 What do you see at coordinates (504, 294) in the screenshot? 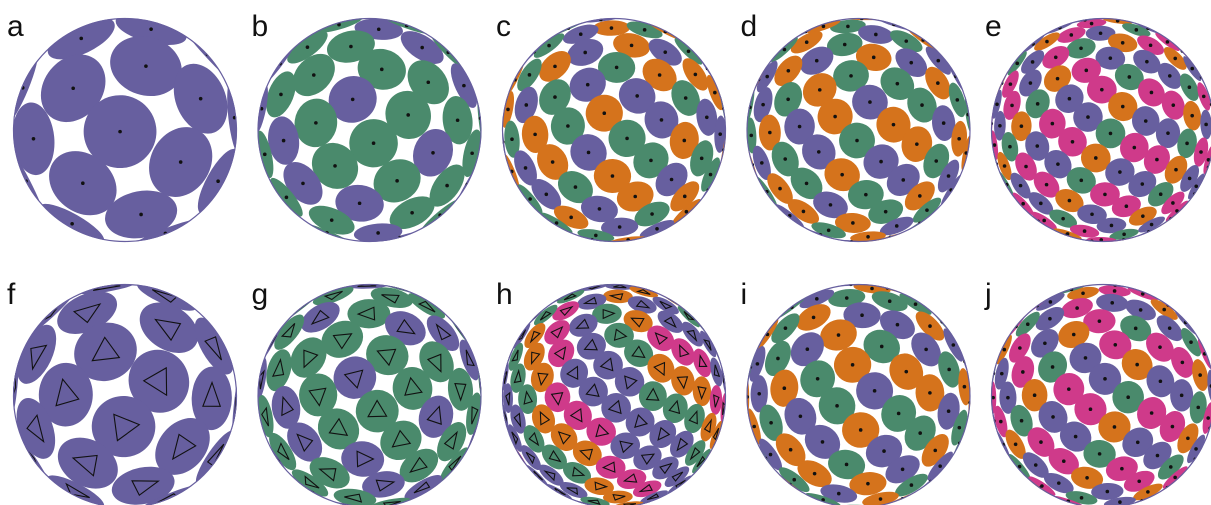
I see `panel-label: h` at bounding box center [504, 294].